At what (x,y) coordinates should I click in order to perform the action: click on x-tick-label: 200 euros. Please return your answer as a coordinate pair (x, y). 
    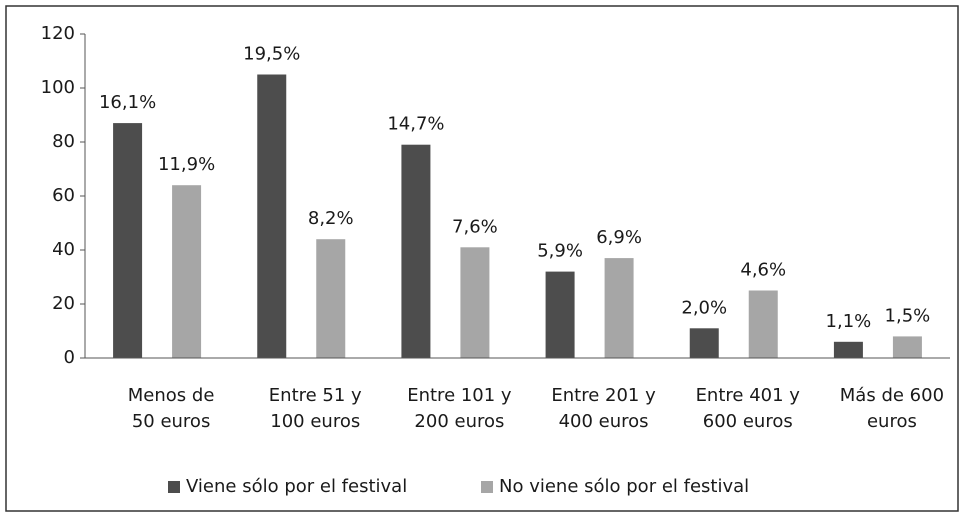
    Looking at the image, I should click on (459, 421).